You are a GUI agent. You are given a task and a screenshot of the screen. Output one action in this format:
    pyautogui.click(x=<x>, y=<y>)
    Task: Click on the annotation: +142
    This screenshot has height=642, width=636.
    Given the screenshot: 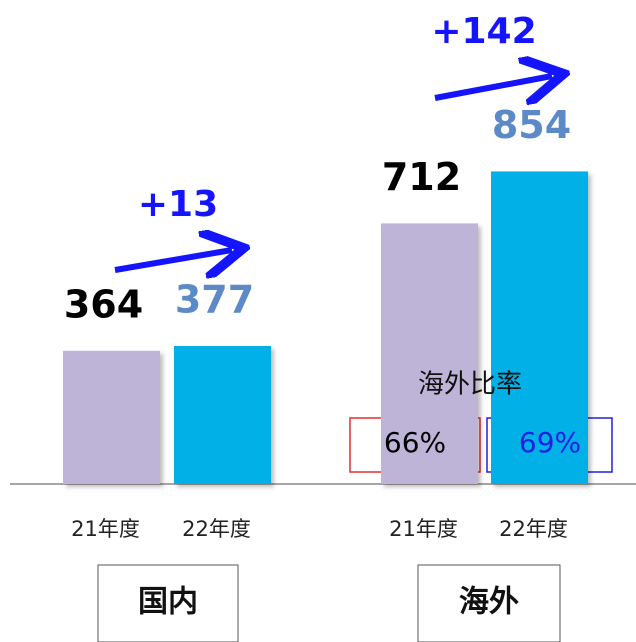 What is the action you would take?
    pyautogui.click(x=483, y=31)
    